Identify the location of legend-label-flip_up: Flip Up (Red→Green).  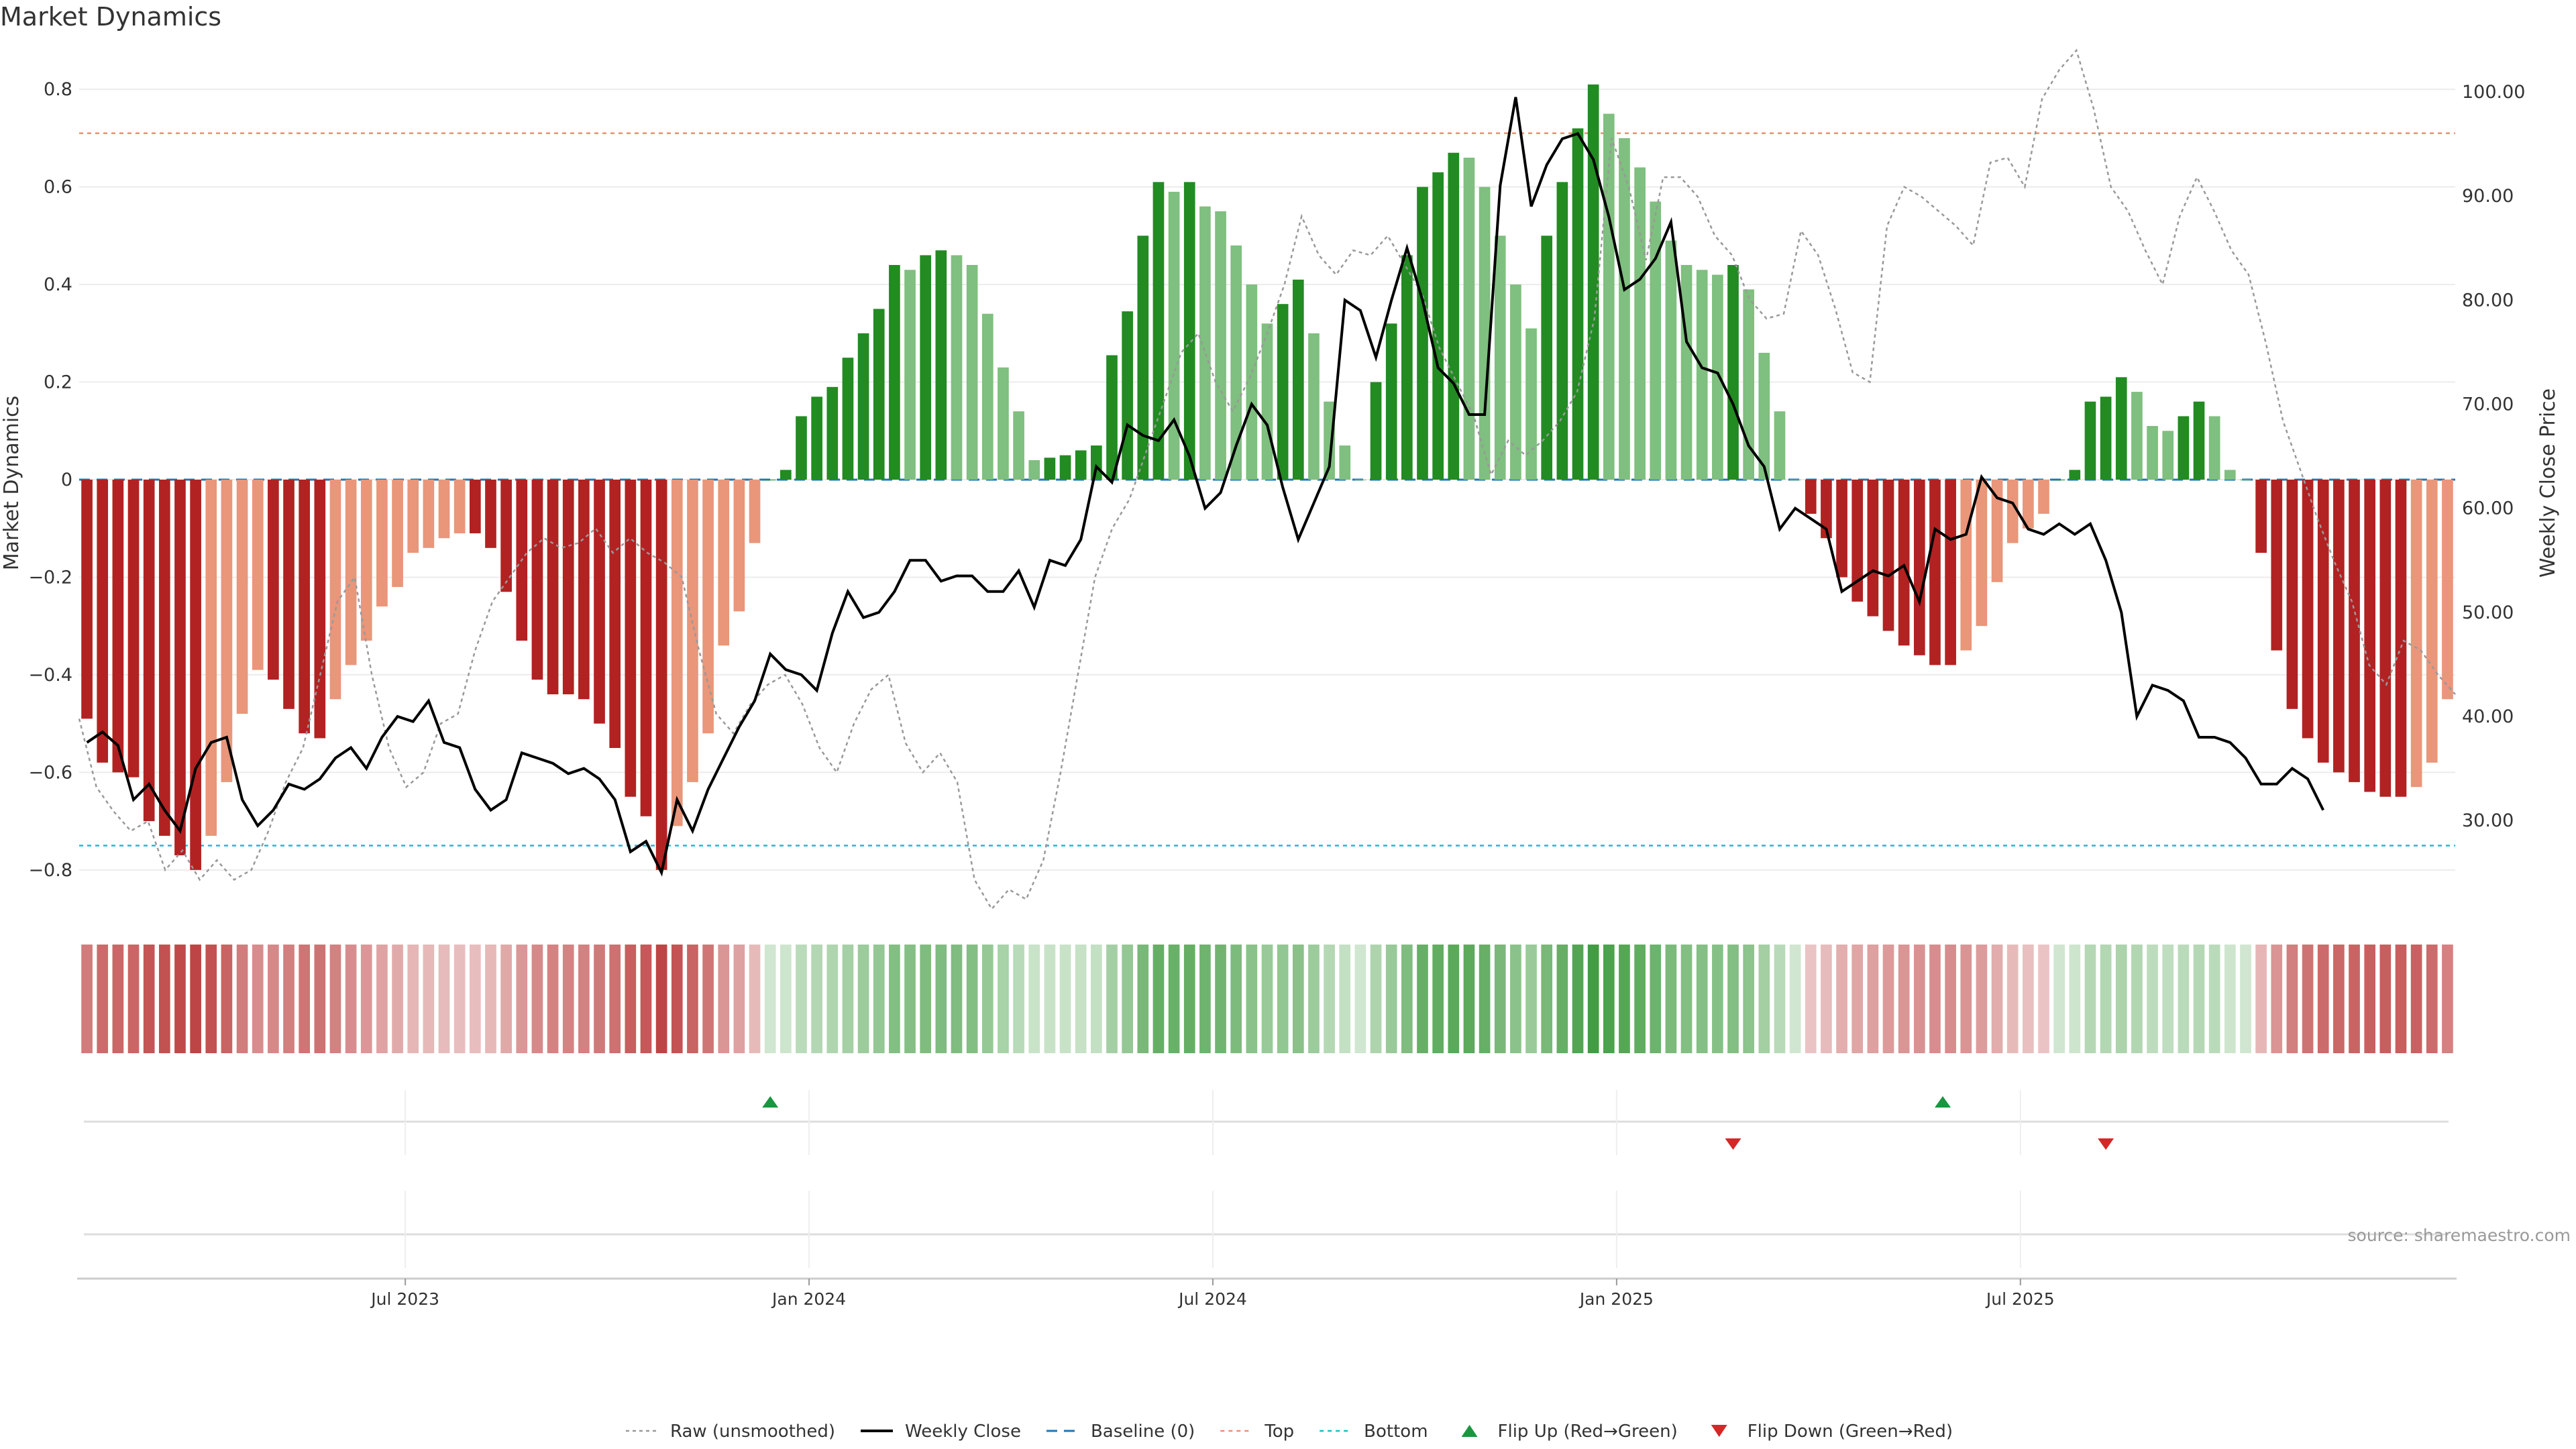
(1588, 1431).